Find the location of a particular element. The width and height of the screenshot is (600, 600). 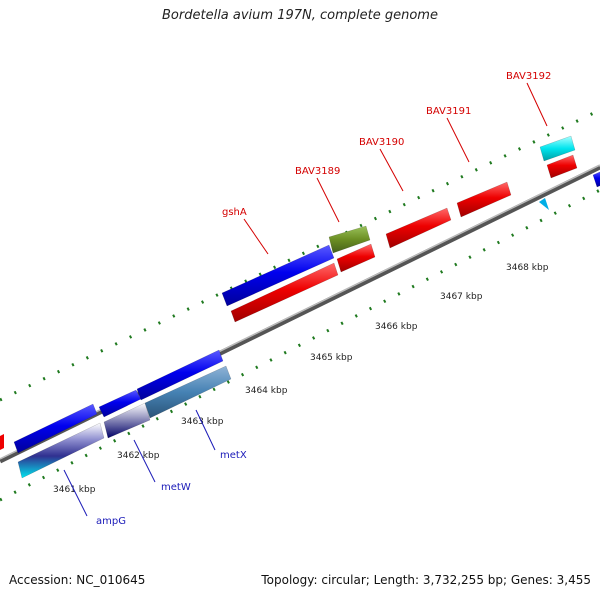

cds-metX is located at coordinates (188, 392).